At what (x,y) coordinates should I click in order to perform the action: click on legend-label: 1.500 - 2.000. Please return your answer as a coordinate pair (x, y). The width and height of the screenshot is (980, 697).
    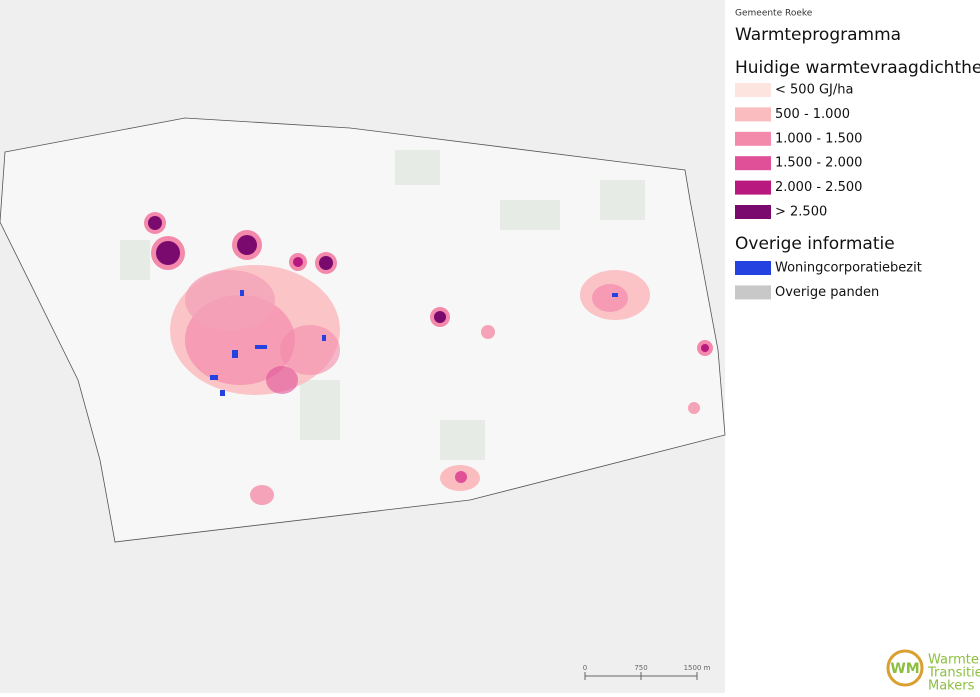
    Looking at the image, I should click on (818, 163).